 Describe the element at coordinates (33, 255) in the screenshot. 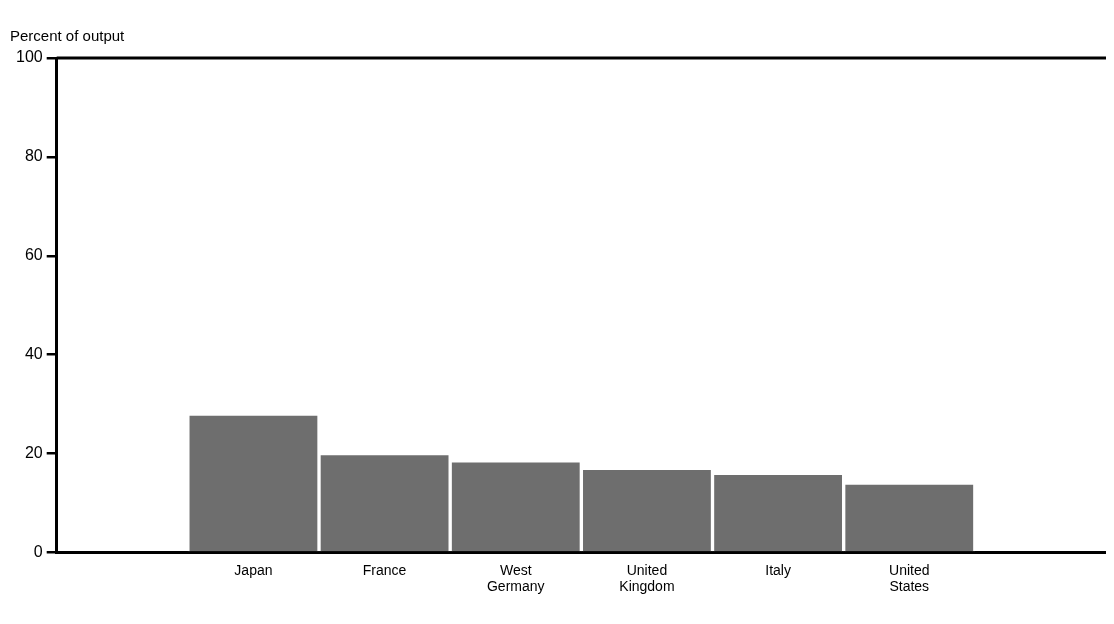

I see `y-tick-label: 60` at that location.